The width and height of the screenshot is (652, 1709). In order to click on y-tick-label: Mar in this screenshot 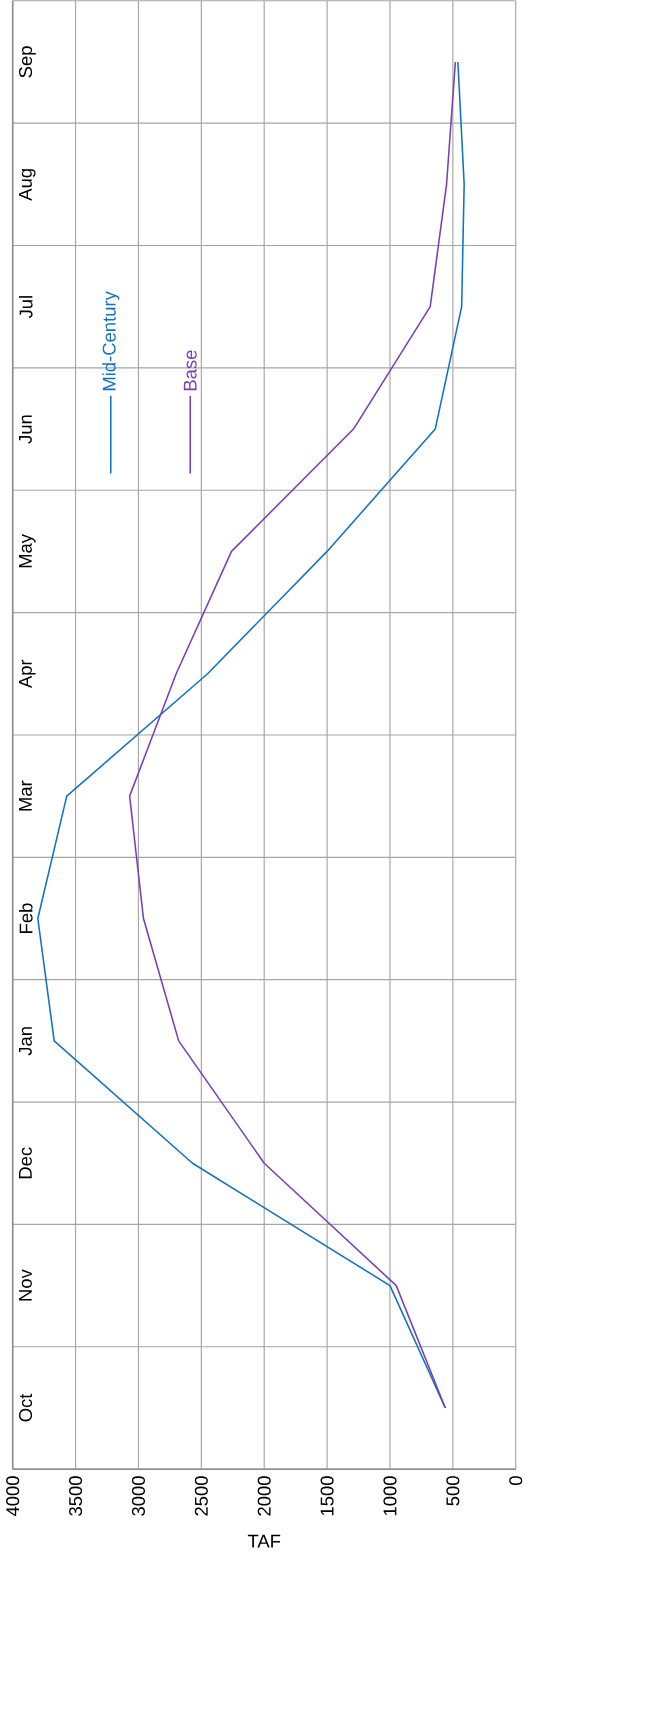, I will do `click(26, 795)`.